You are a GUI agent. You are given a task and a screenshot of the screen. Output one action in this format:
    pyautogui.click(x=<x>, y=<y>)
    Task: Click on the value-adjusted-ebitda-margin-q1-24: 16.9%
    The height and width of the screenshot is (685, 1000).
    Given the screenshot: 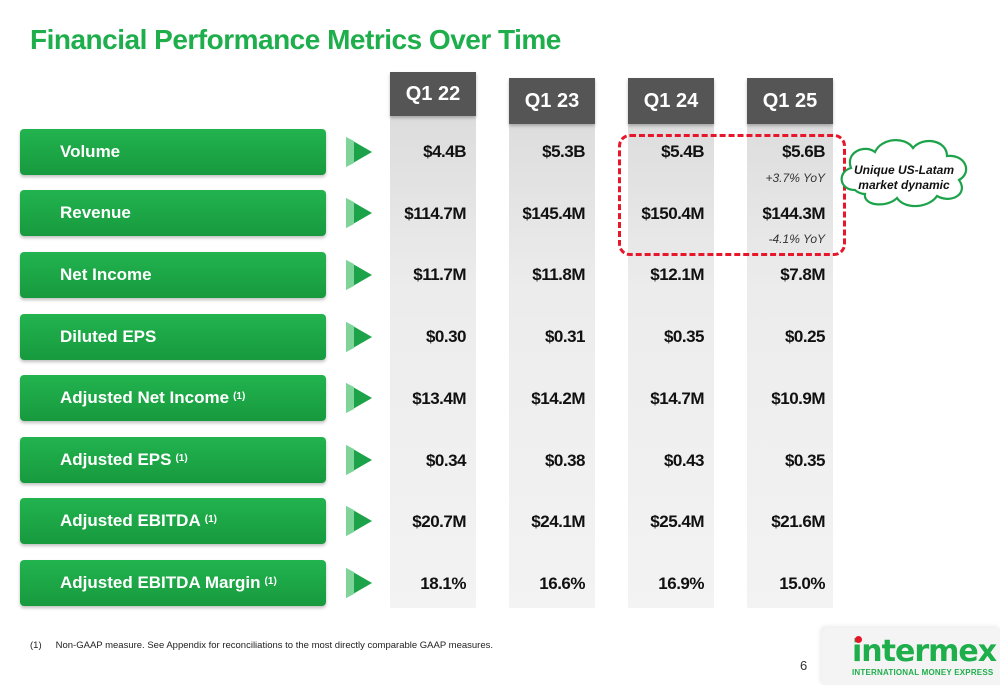 What is the action you would take?
    pyautogui.click(x=681, y=583)
    